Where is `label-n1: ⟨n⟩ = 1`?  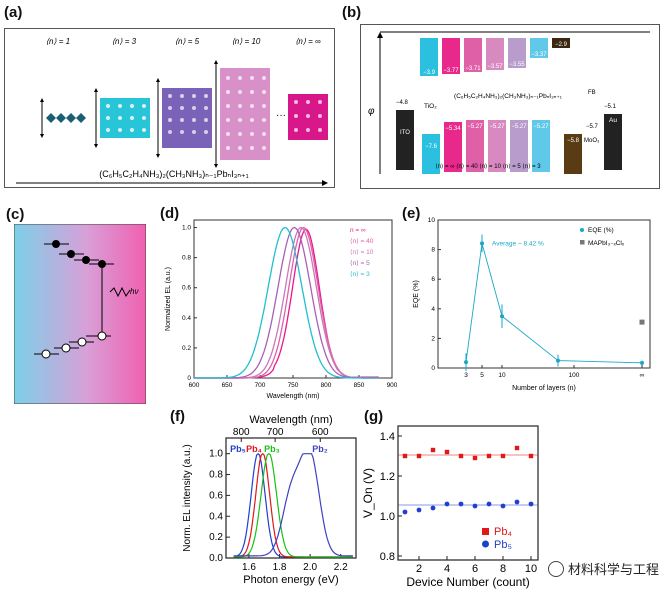 label-n1: ⟨n⟩ = 1 is located at coordinates (58, 41).